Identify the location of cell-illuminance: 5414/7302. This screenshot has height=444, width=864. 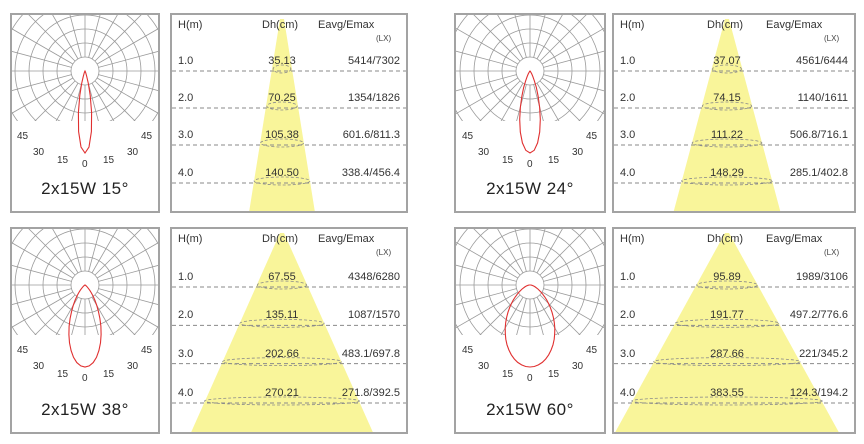
(374, 61).